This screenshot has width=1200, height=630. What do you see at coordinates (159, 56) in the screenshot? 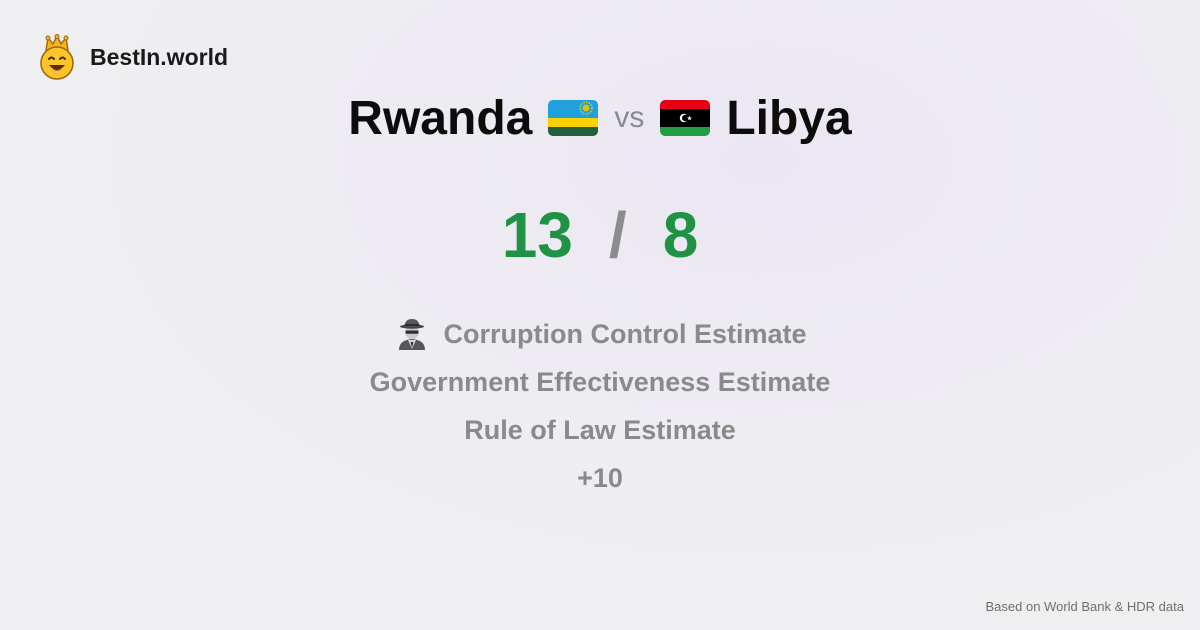
I see `brand-name: BestIn.world` at bounding box center [159, 56].